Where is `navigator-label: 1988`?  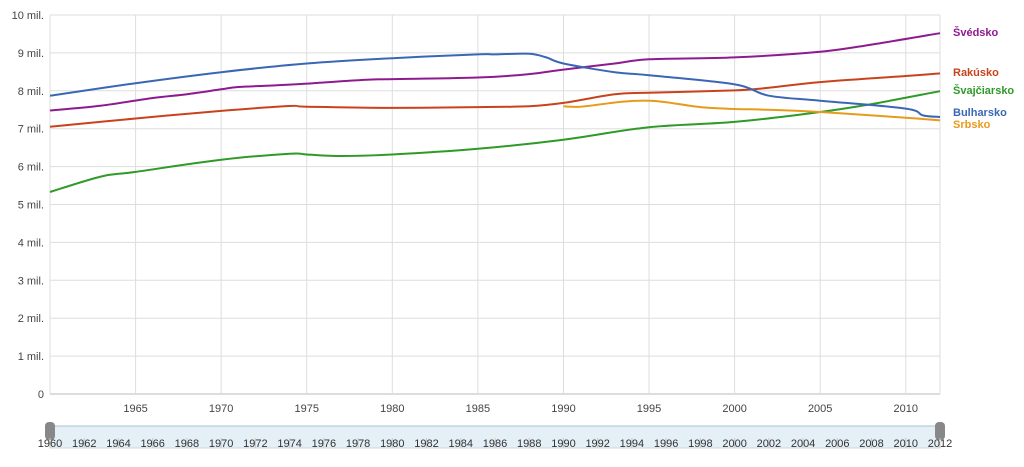 navigator-label: 1988 is located at coordinates (529, 444).